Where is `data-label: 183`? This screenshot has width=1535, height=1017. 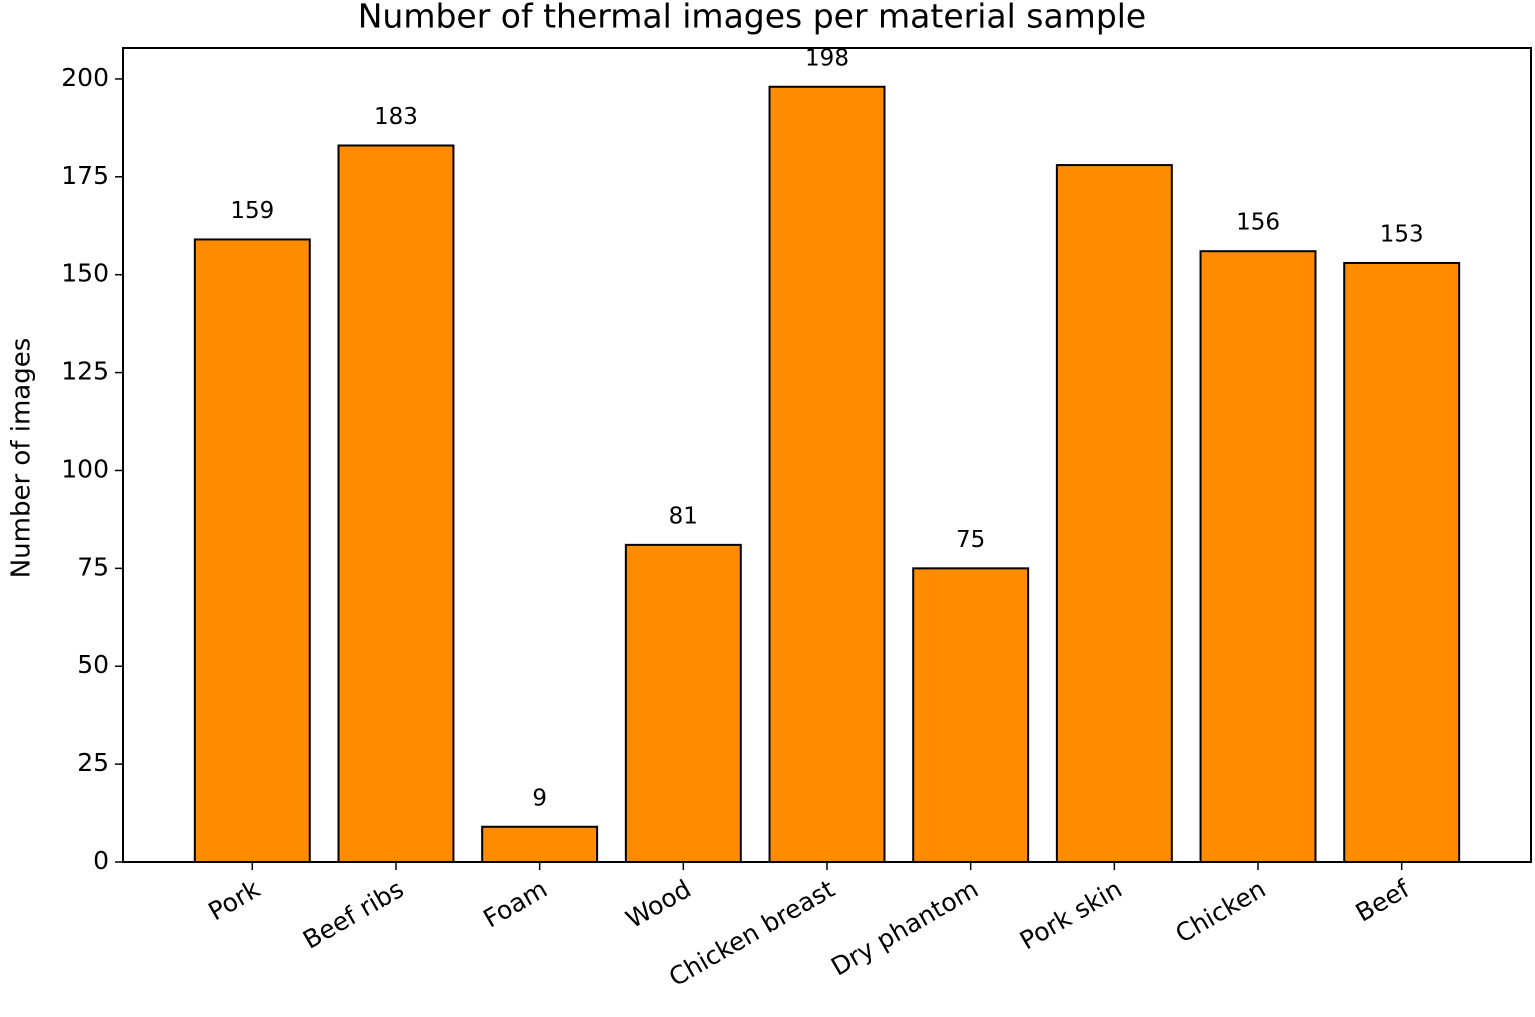 data-label: 183 is located at coordinates (396, 117).